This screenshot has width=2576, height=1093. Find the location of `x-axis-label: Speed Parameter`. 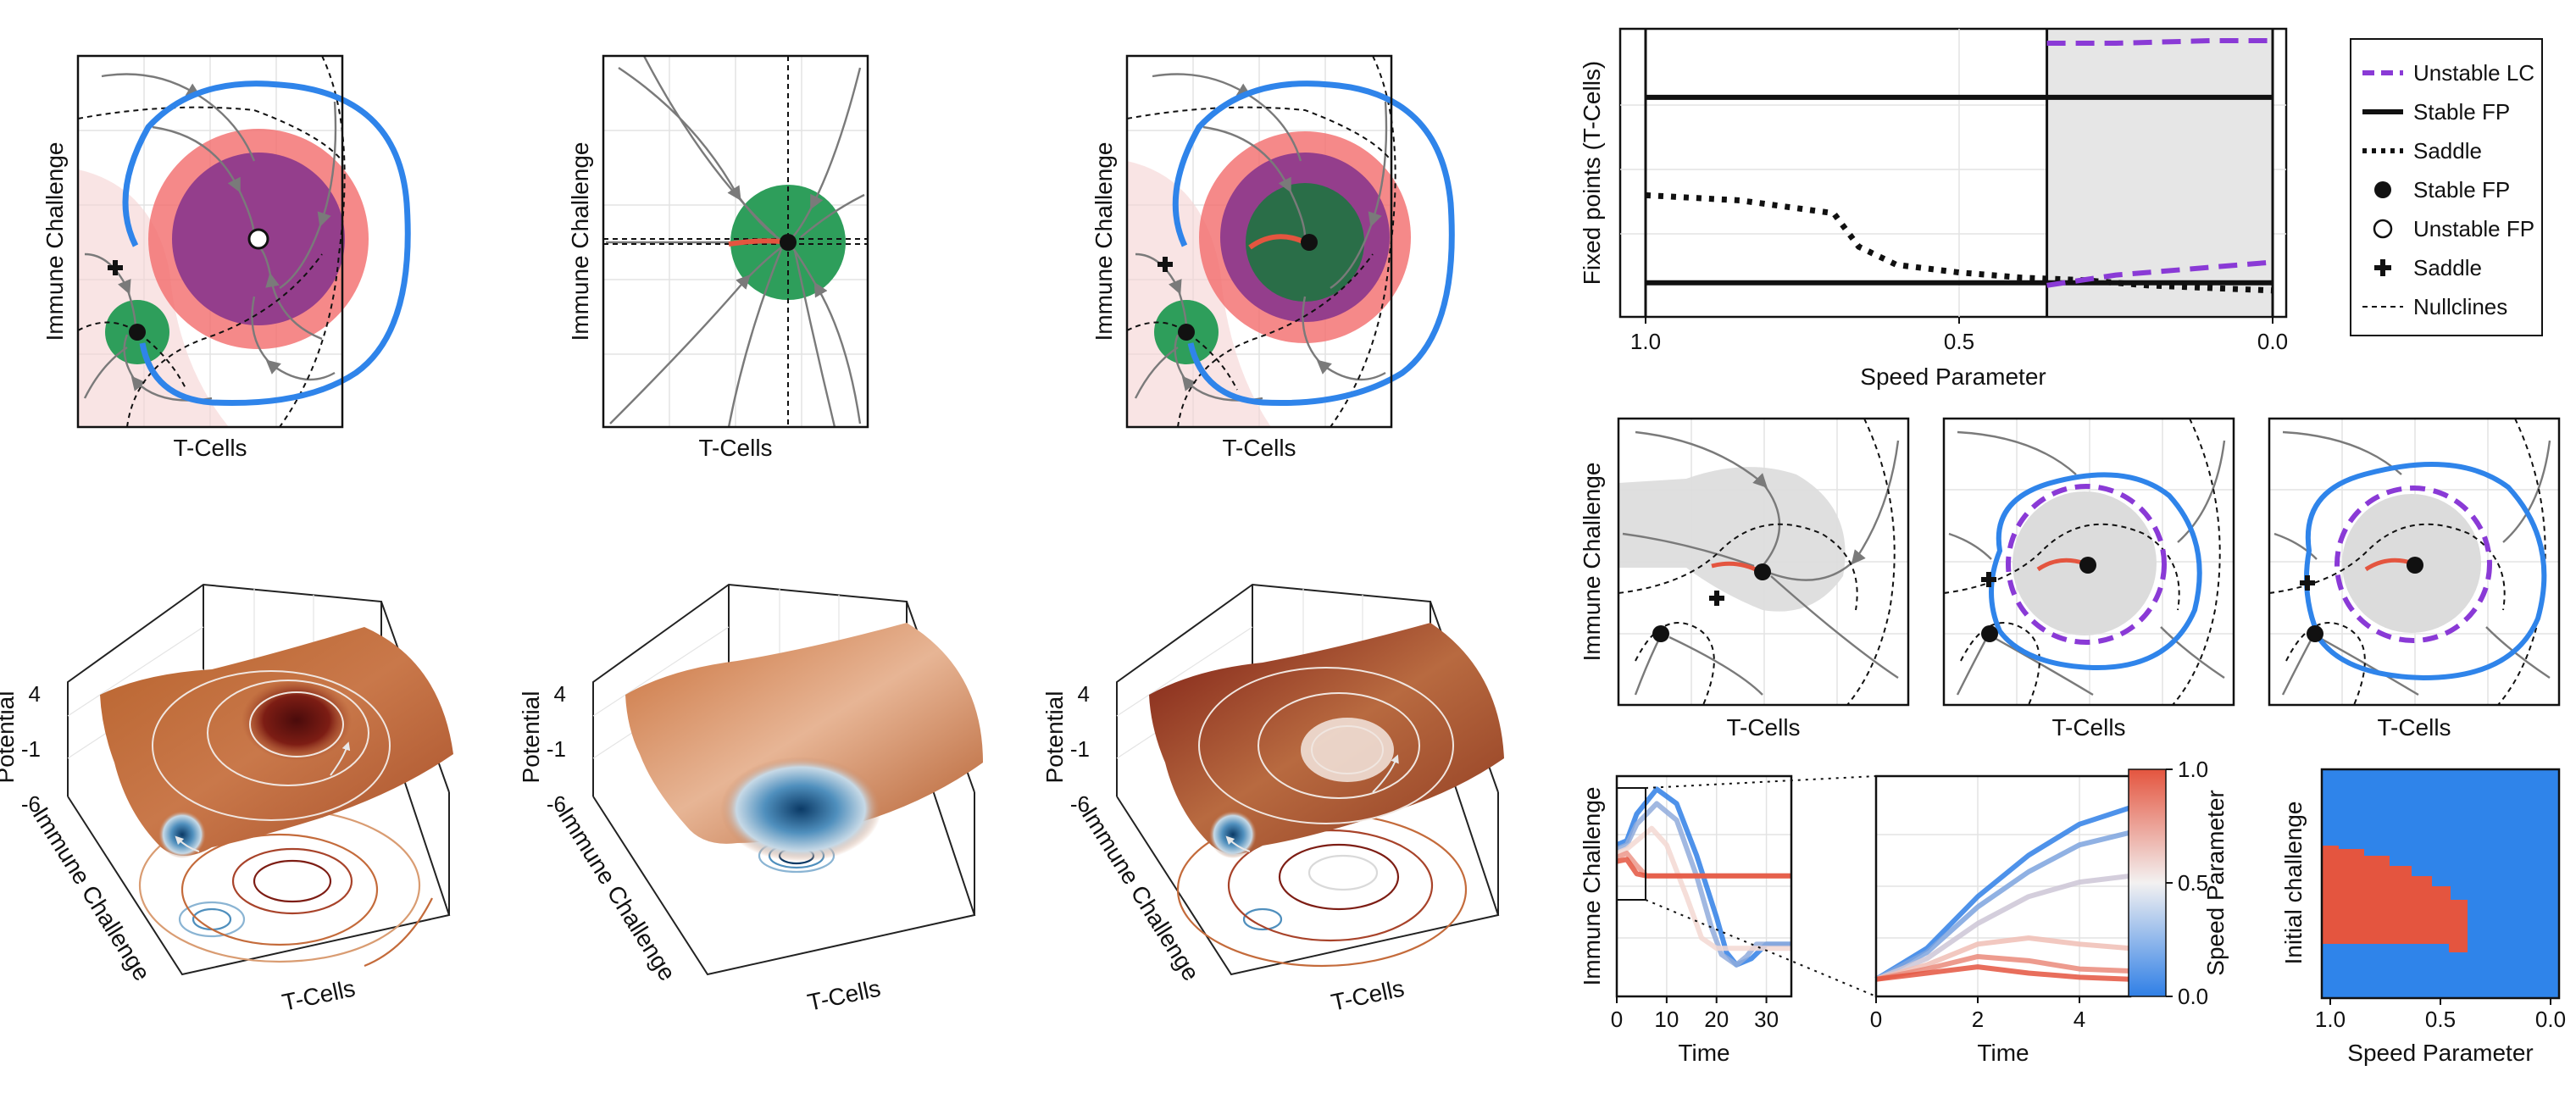

x-axis-label: Speed Parameter is located at coordinates (2440, 1053).